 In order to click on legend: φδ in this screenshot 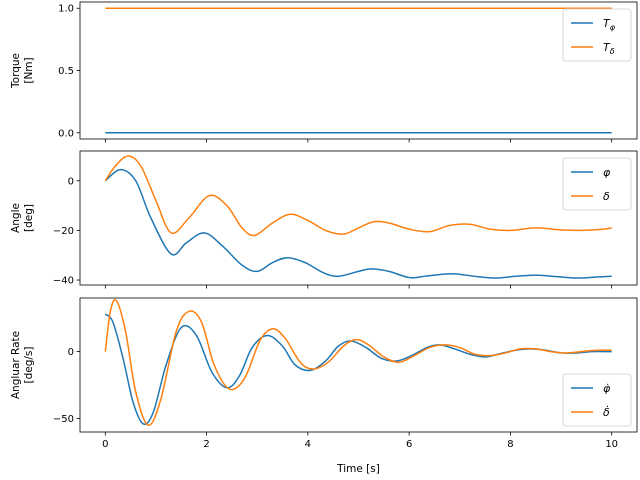, I will do `click(597, 184)`.